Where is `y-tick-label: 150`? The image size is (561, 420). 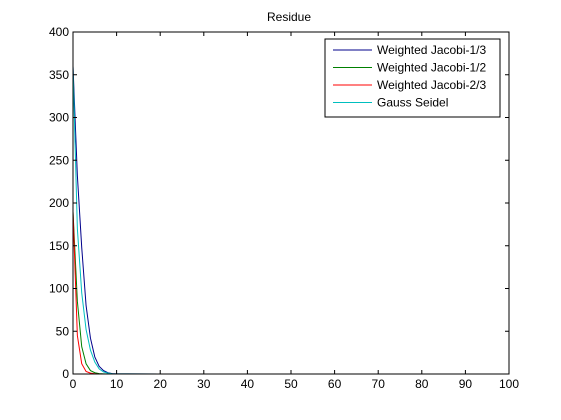
y-tick-label: 150 is located at coordinates (59, 246).